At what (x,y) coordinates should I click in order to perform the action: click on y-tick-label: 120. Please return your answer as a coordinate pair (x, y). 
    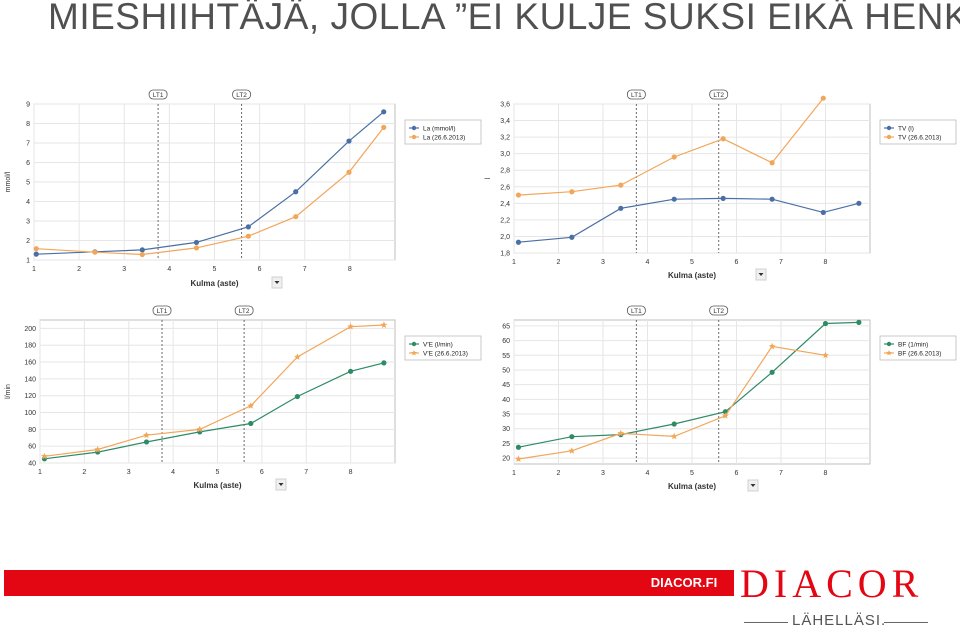
    Looking at the image, I should click on (30, 396).